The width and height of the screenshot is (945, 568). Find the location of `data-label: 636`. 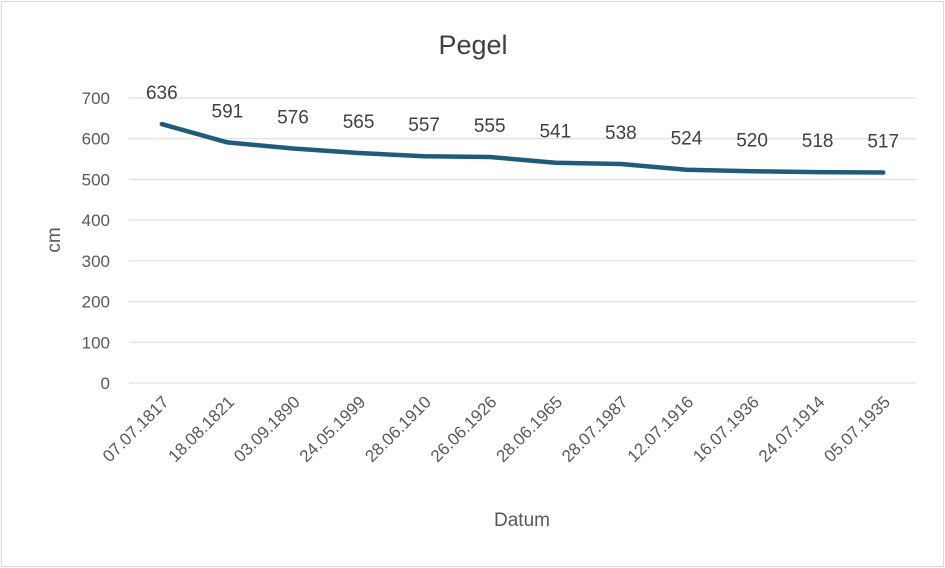

data-label: 636 is located at coordinates (162, 93).